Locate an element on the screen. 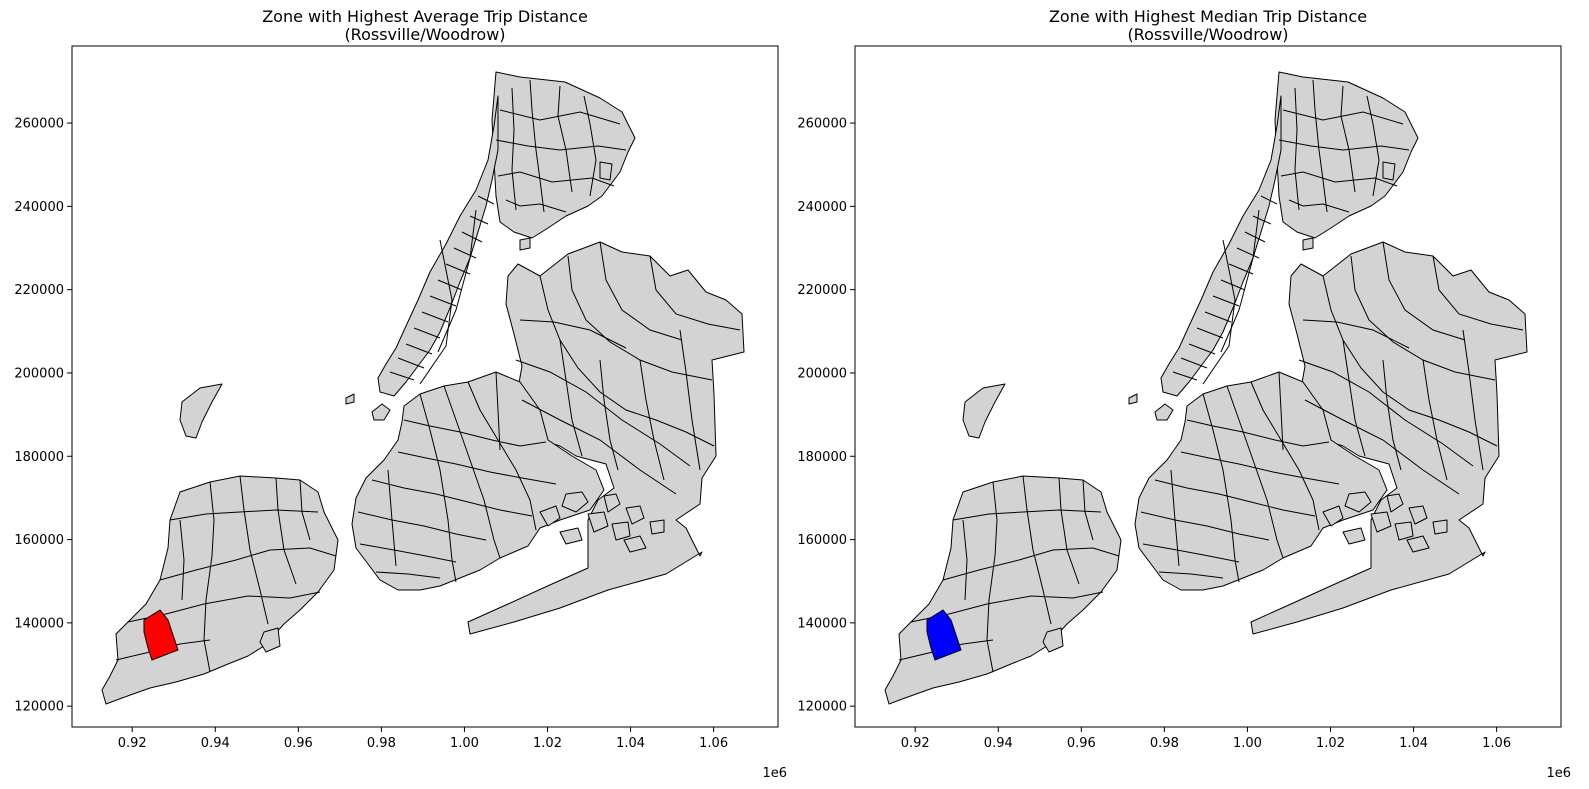 This screenshot has width=1589, height=789. x-tick-label: 1.04 is located at coordinates (630, 743).